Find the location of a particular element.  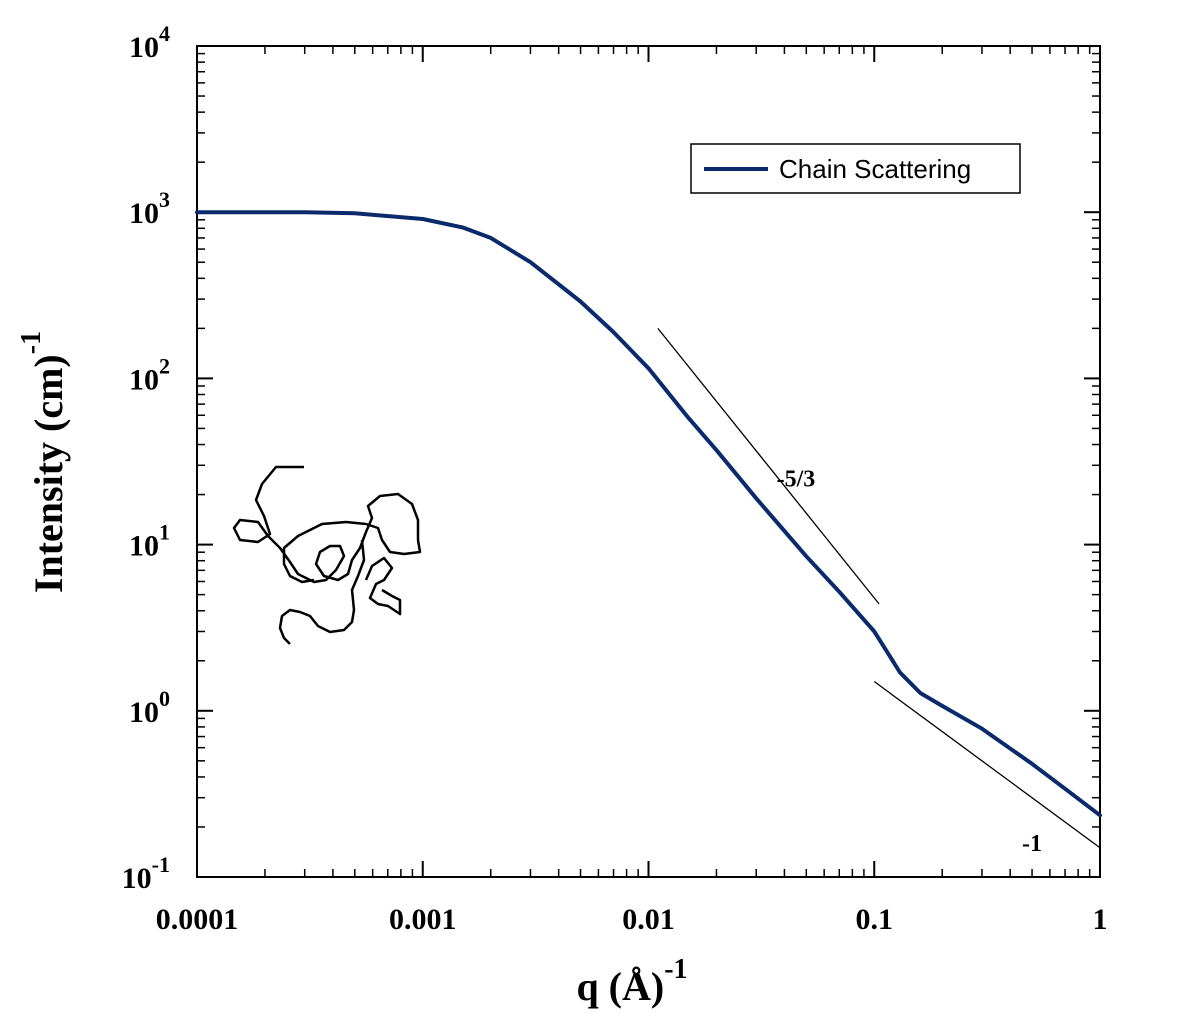

y-axis-title-text: Intensity (cm) is located at coordinates (48, 473).